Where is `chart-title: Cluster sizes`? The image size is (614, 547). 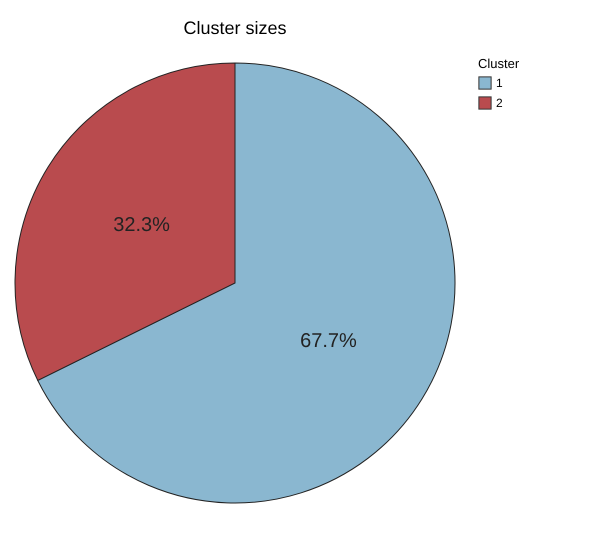
chart-title: Cluster sizes is located at coordinates (235, 28).